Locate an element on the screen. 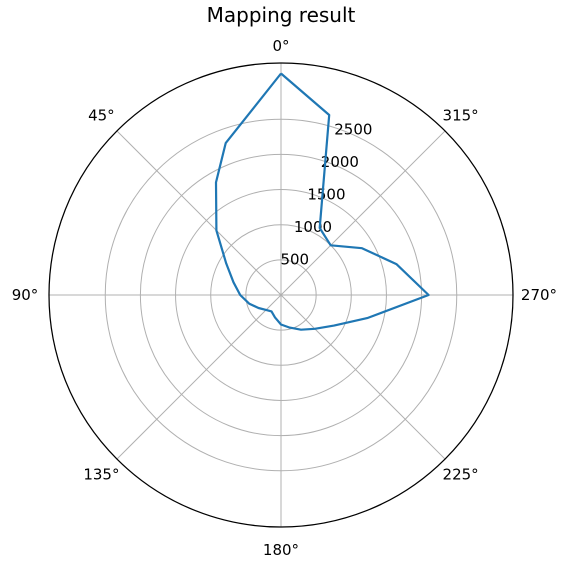 The image size is (568, 563). chart-title: Mapping result is located at coordinates (281, 15).